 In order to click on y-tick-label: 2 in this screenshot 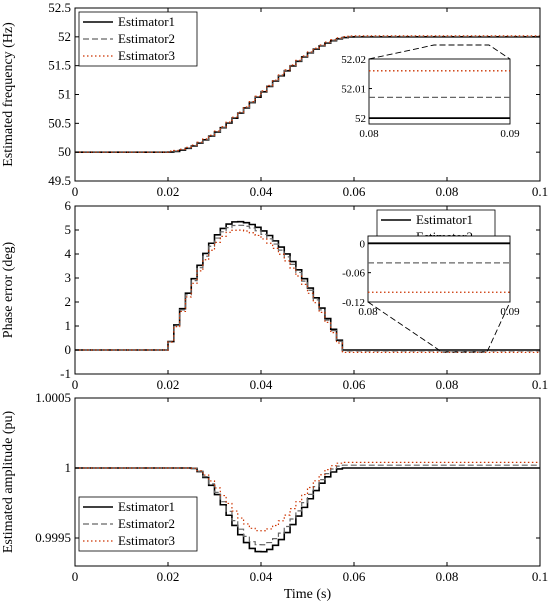, I will do `click(68, 301)`.